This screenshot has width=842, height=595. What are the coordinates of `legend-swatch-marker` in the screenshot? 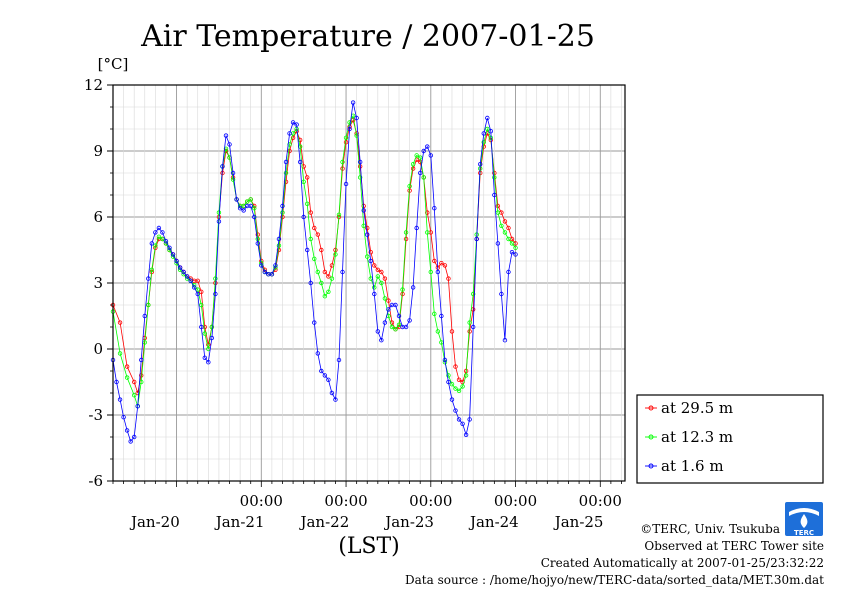 It's located at (651, 466).